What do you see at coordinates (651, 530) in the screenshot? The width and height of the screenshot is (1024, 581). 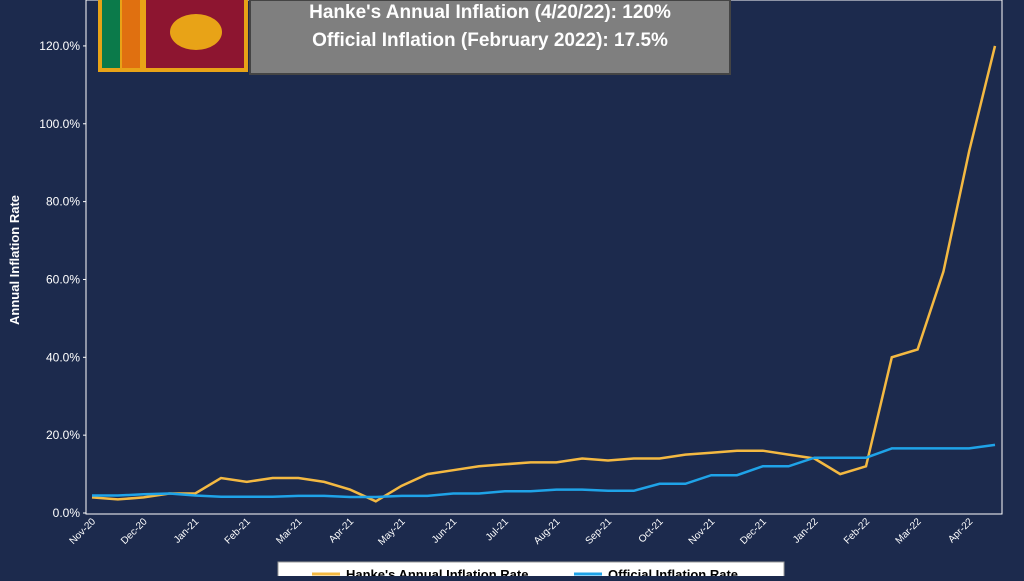 I see `x-tick-label: Oct-21` at bounding box center [651, 530].